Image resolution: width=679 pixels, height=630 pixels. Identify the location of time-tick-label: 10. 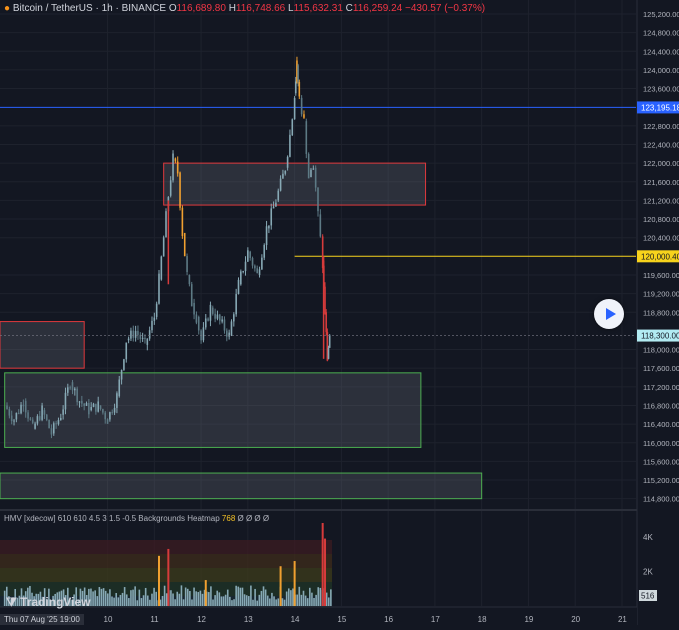
(108, 619).